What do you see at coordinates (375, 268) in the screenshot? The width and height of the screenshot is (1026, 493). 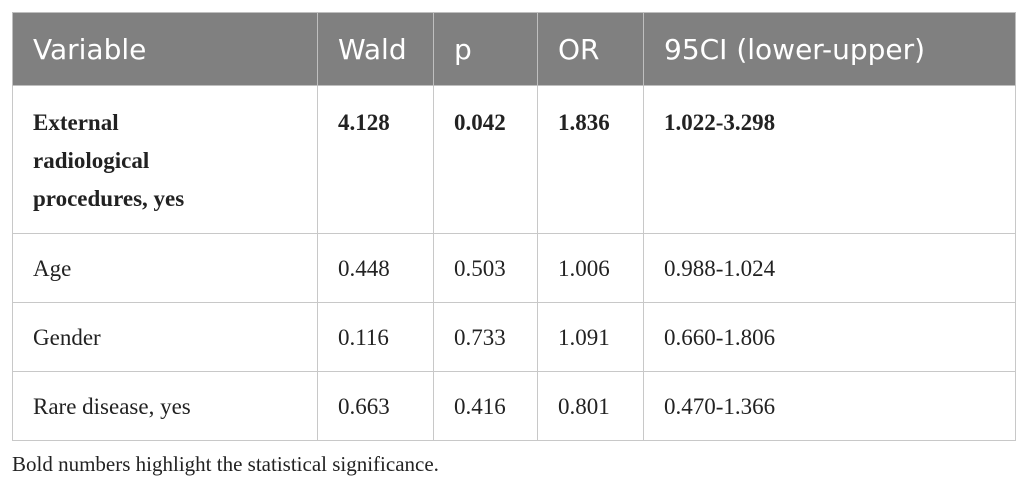 I see `table-cell: 0.448` at bounding box center [375, 268].